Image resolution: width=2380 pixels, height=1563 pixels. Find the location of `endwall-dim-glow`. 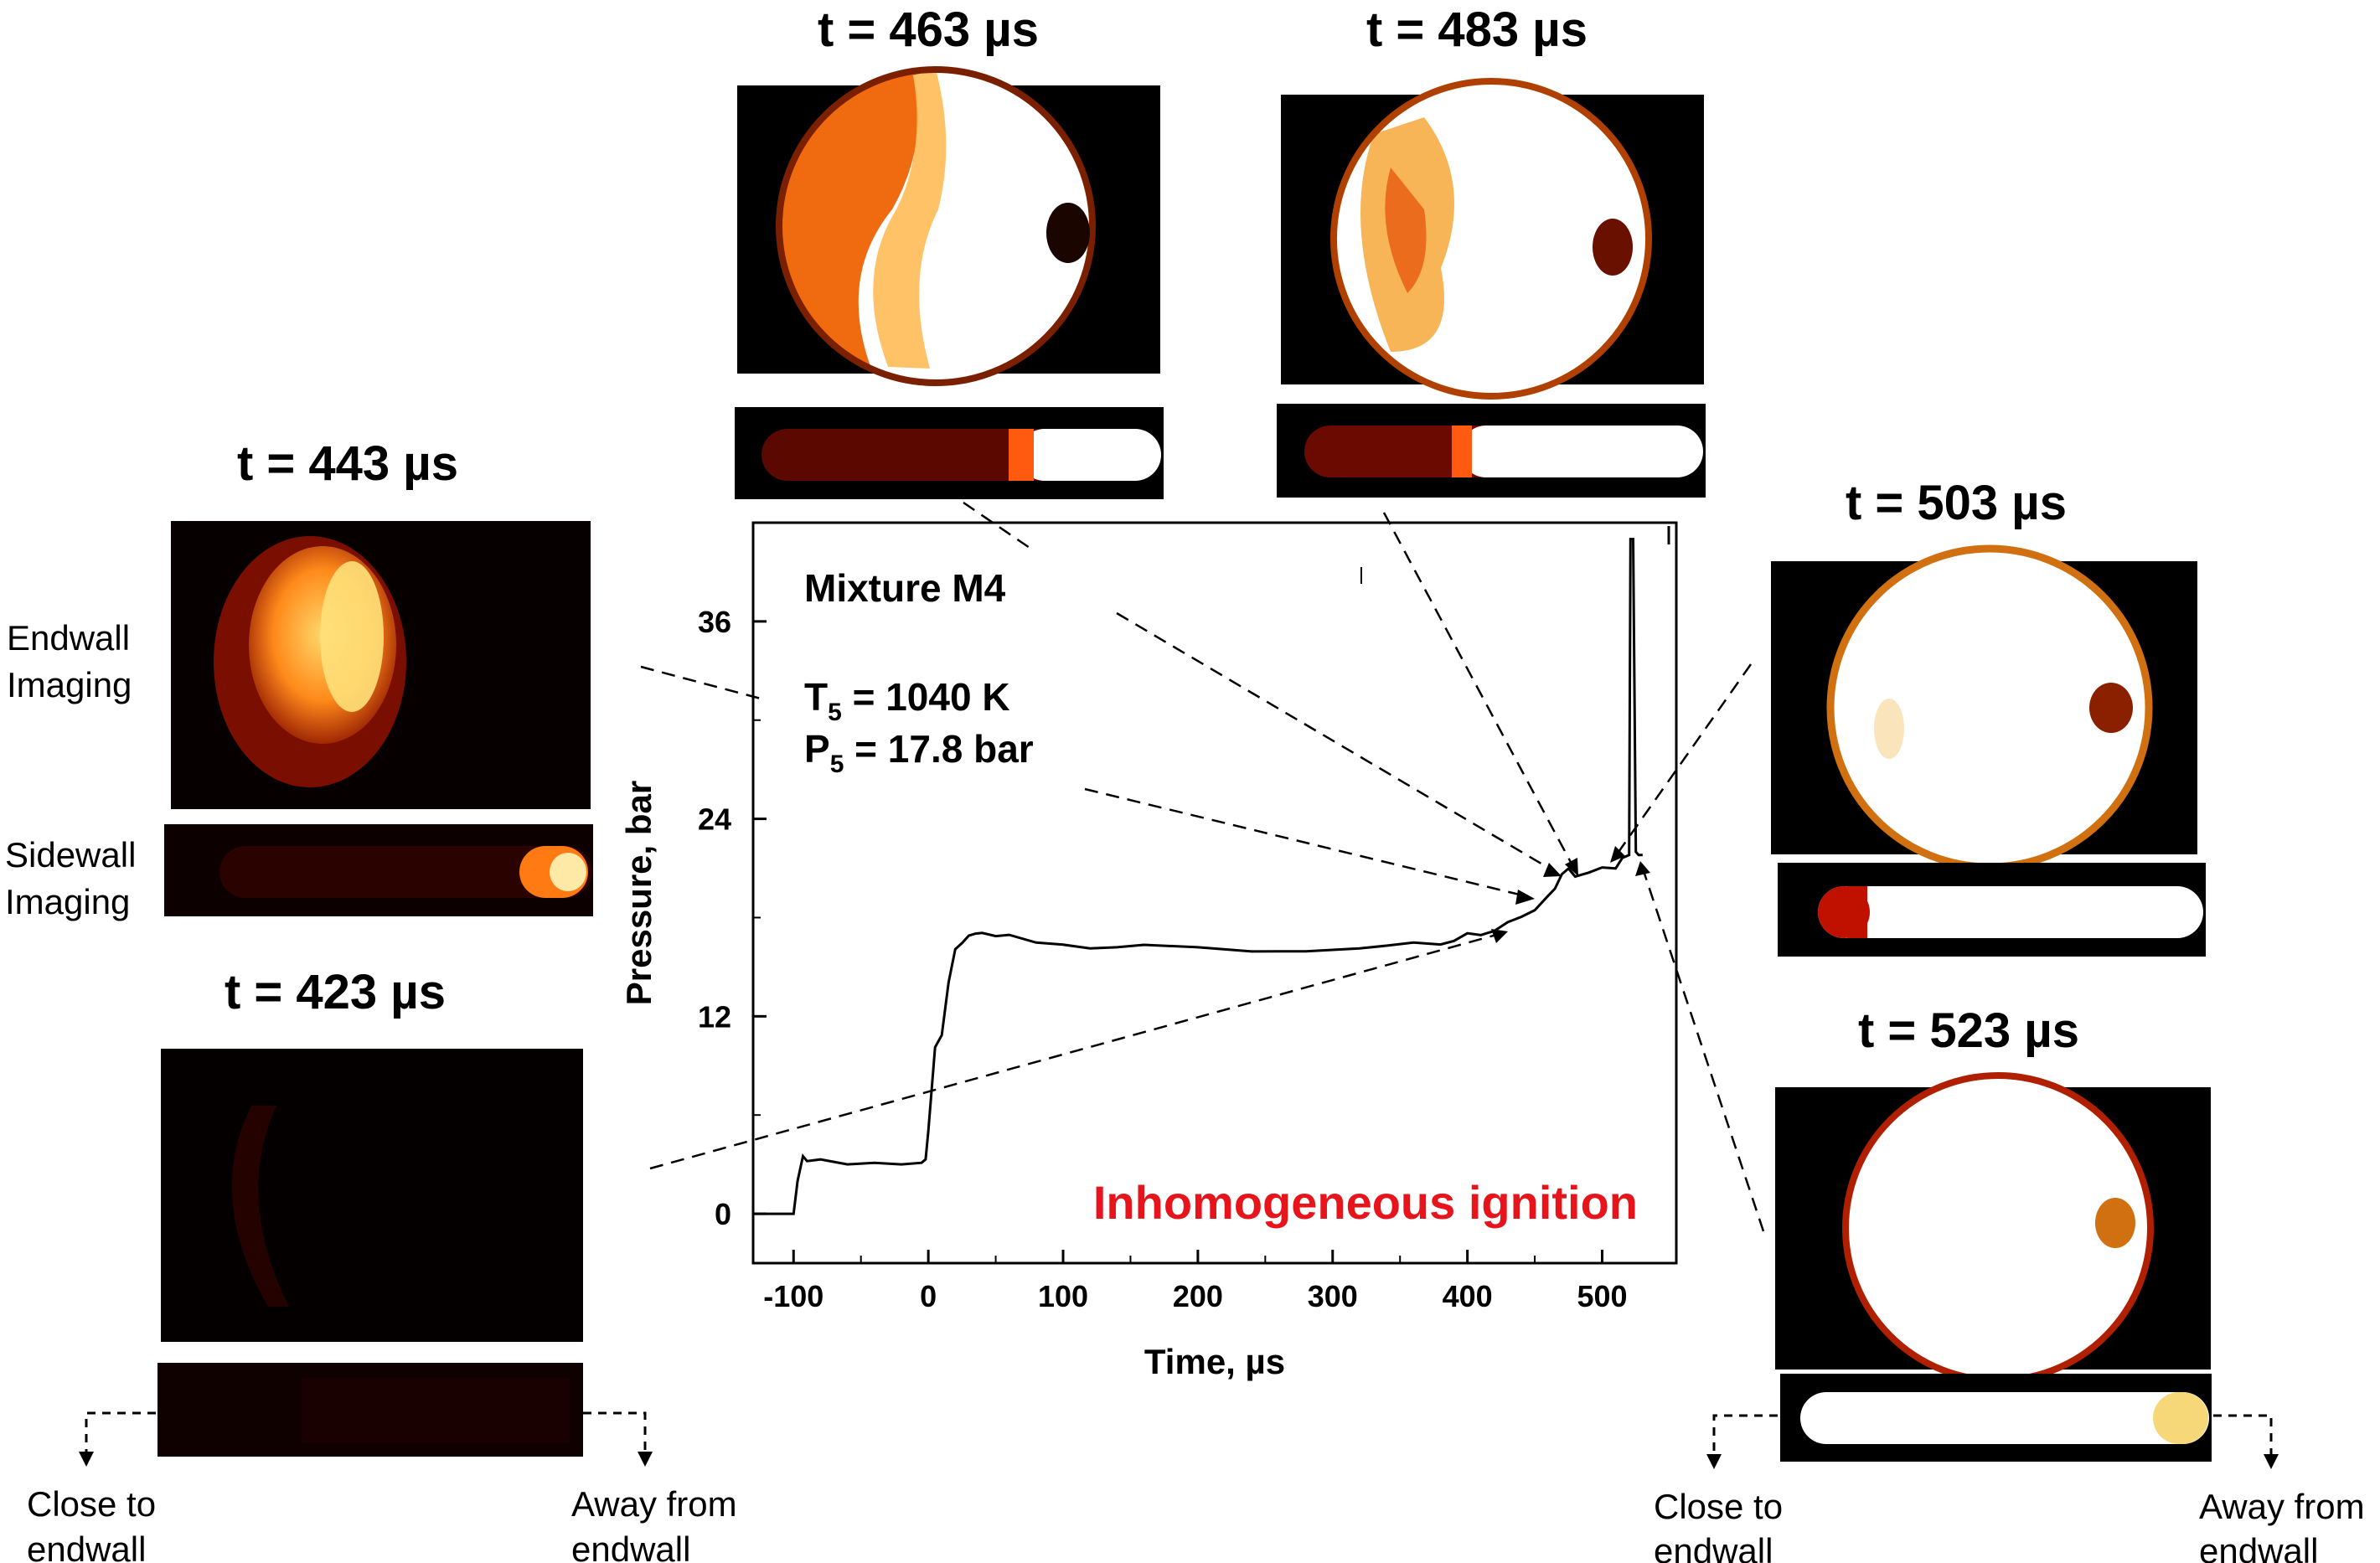

endwall-dim-glow is located at coordinates (260, 1206).